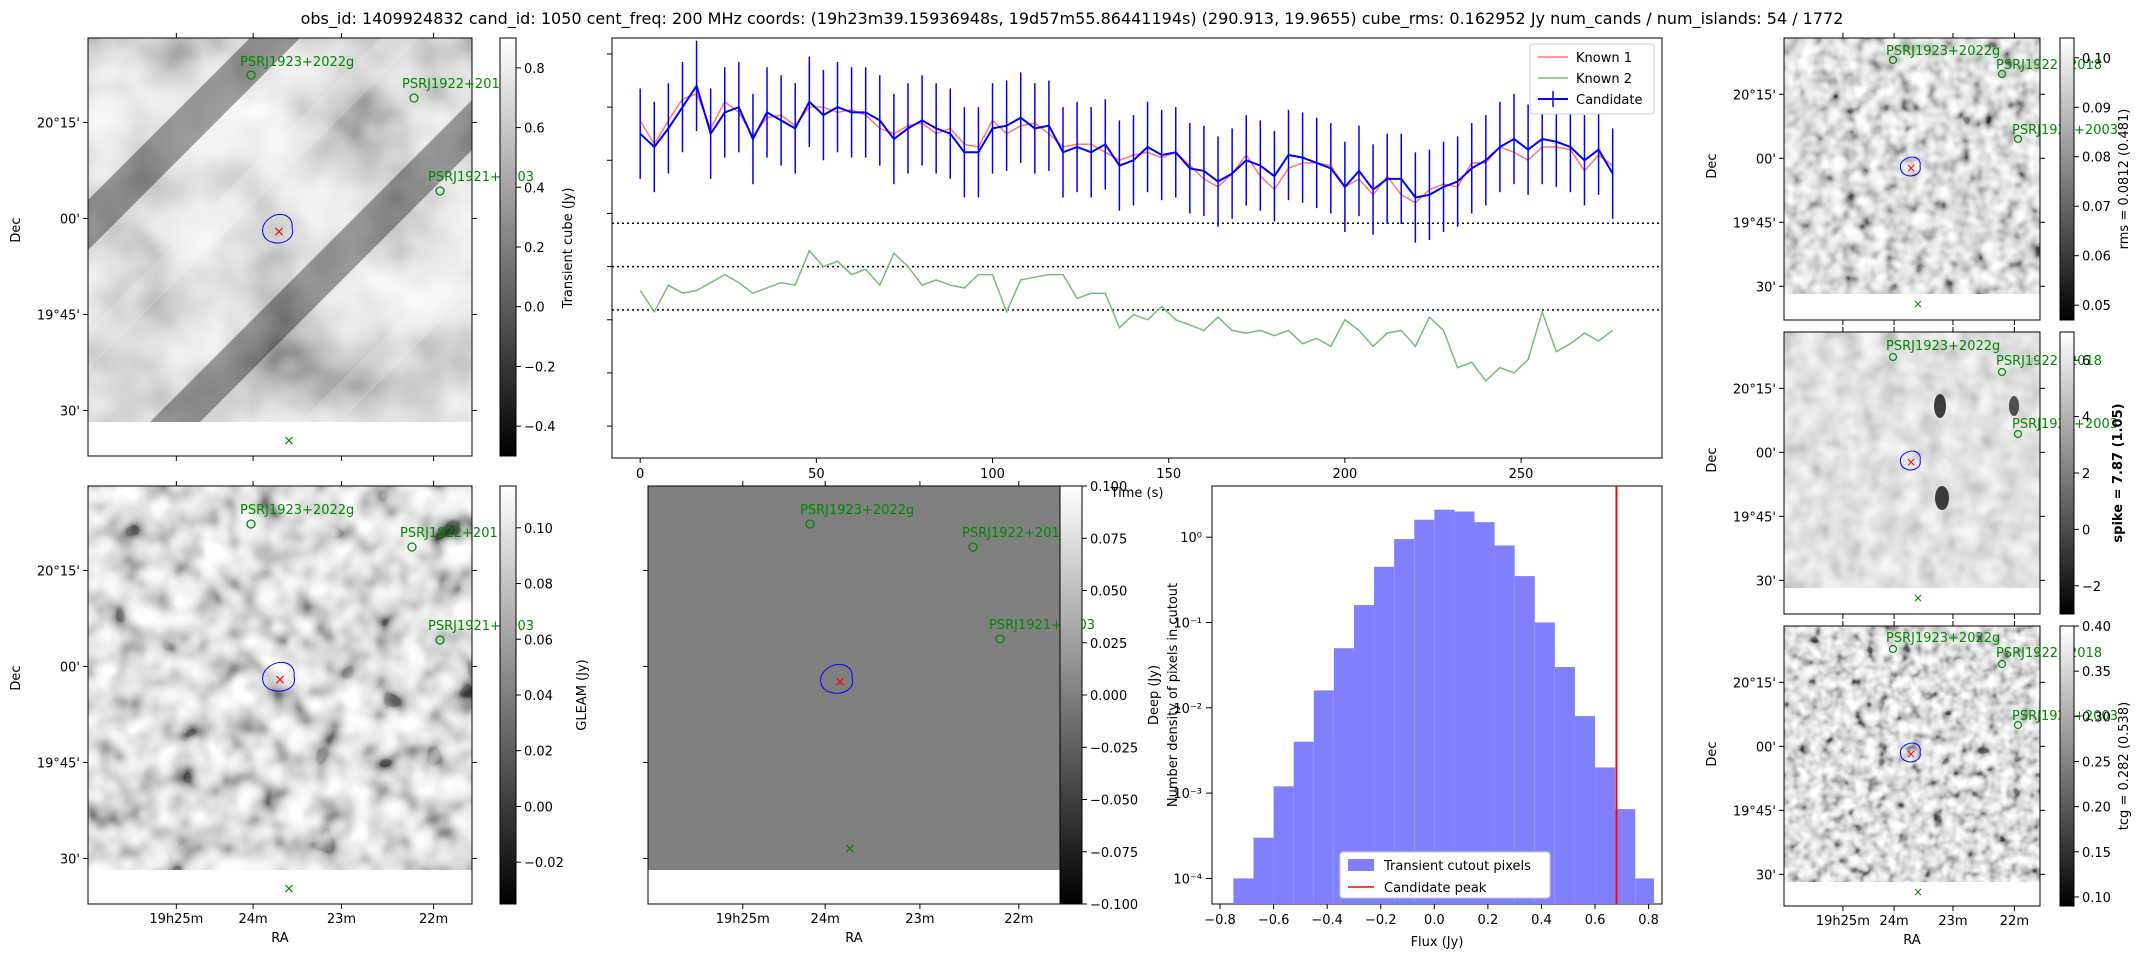  I want to click on colorbar-tick-label: 0.20, so click(2096, 808).